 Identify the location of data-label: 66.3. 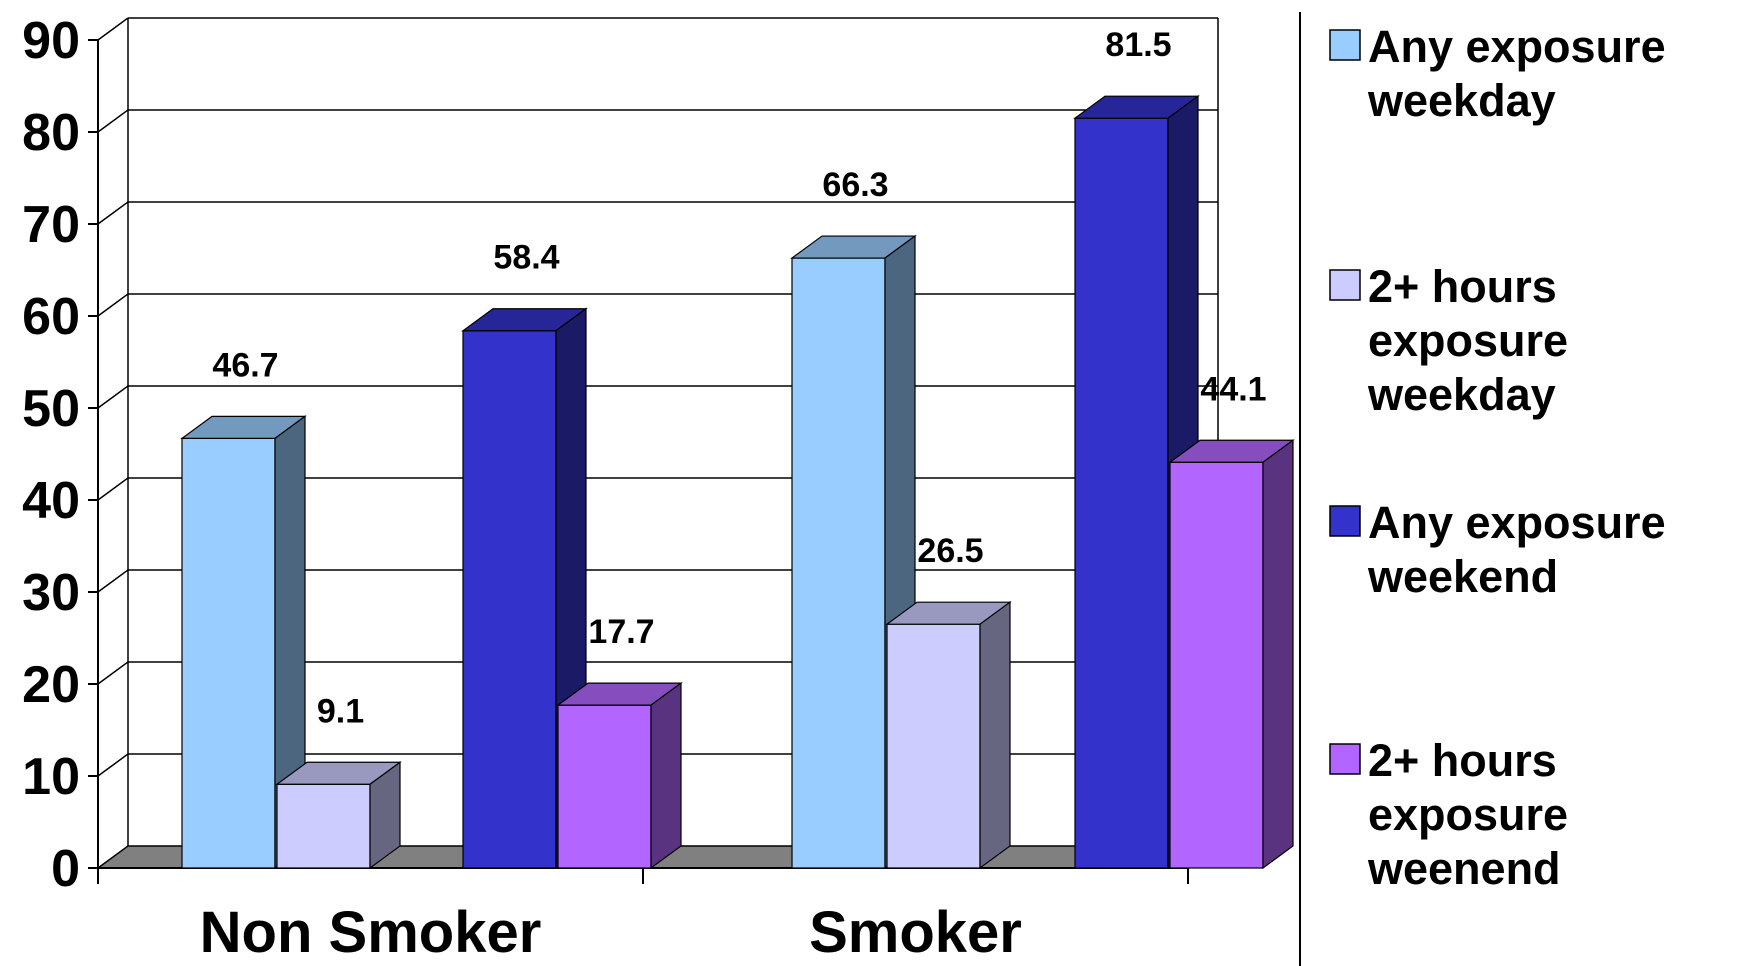
(855, 185).